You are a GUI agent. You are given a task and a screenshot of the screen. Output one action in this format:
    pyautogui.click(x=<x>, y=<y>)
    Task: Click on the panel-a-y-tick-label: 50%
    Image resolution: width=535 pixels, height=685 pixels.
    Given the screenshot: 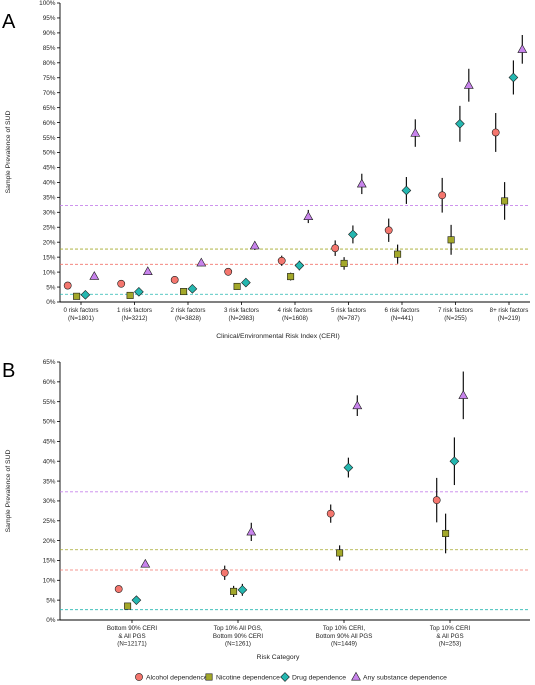 What is the action you would take?
    pyautogui.click(x=49, y=153)
    